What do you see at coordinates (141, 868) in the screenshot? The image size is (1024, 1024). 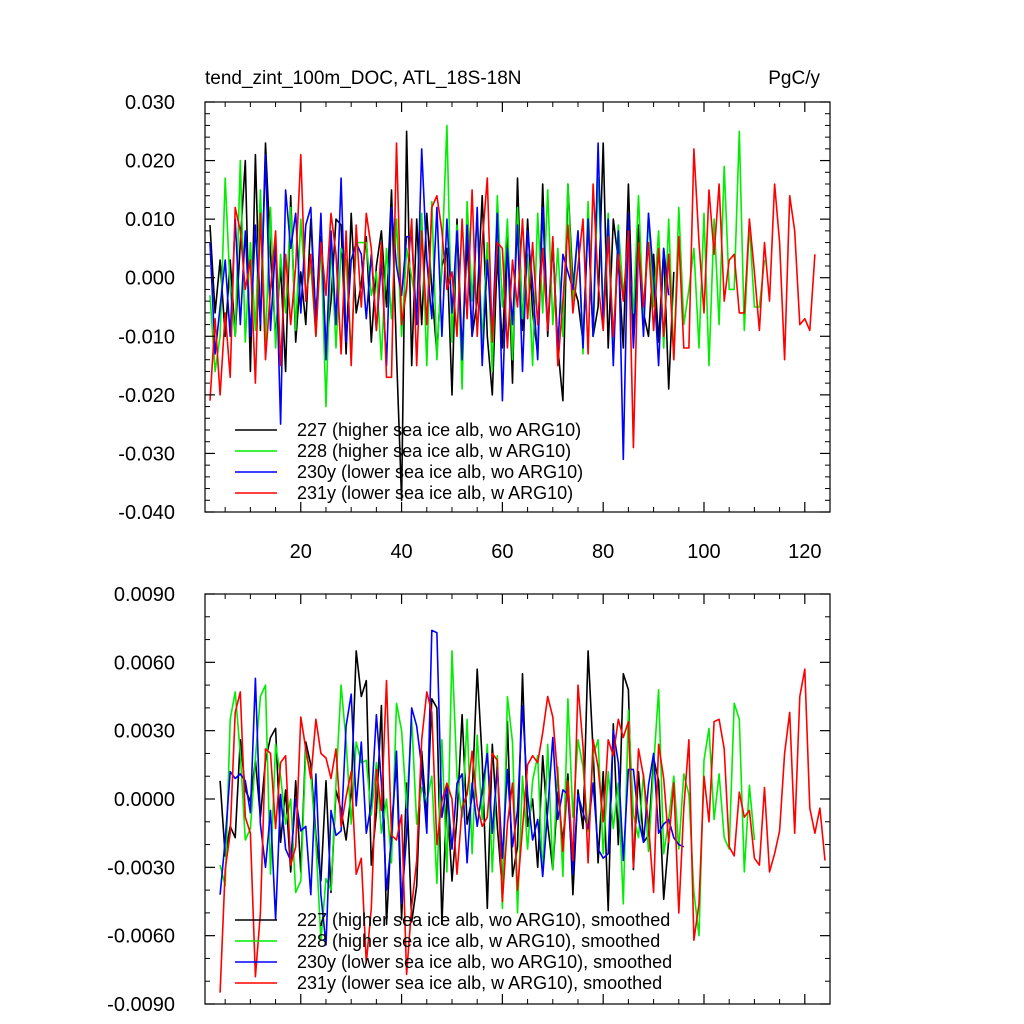 I see `y-tick-label: -0.0030` at bounding box center [141, 868].